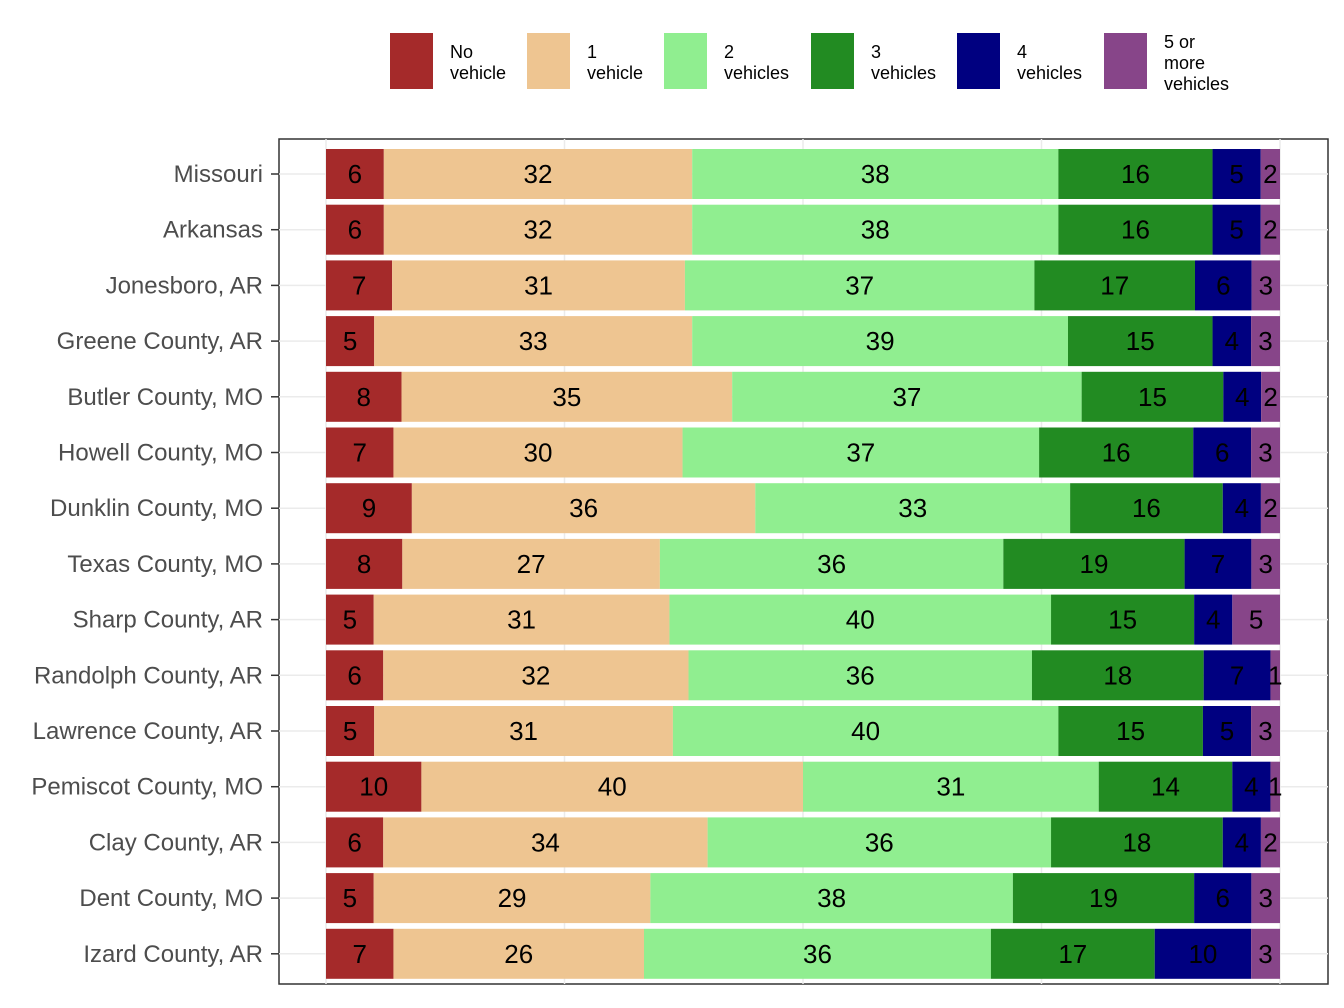  I want to click on bar-value-label: 16, so click(1135, 174).